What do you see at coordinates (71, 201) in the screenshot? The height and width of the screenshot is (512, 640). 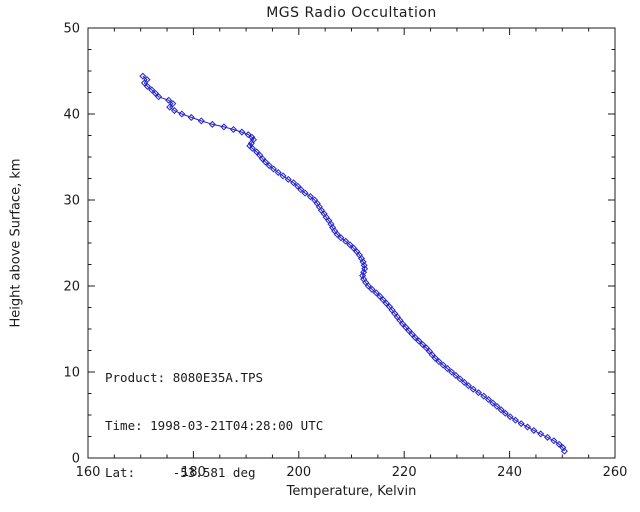 I see `svg-text: 30` at bounding box center [71, 201].